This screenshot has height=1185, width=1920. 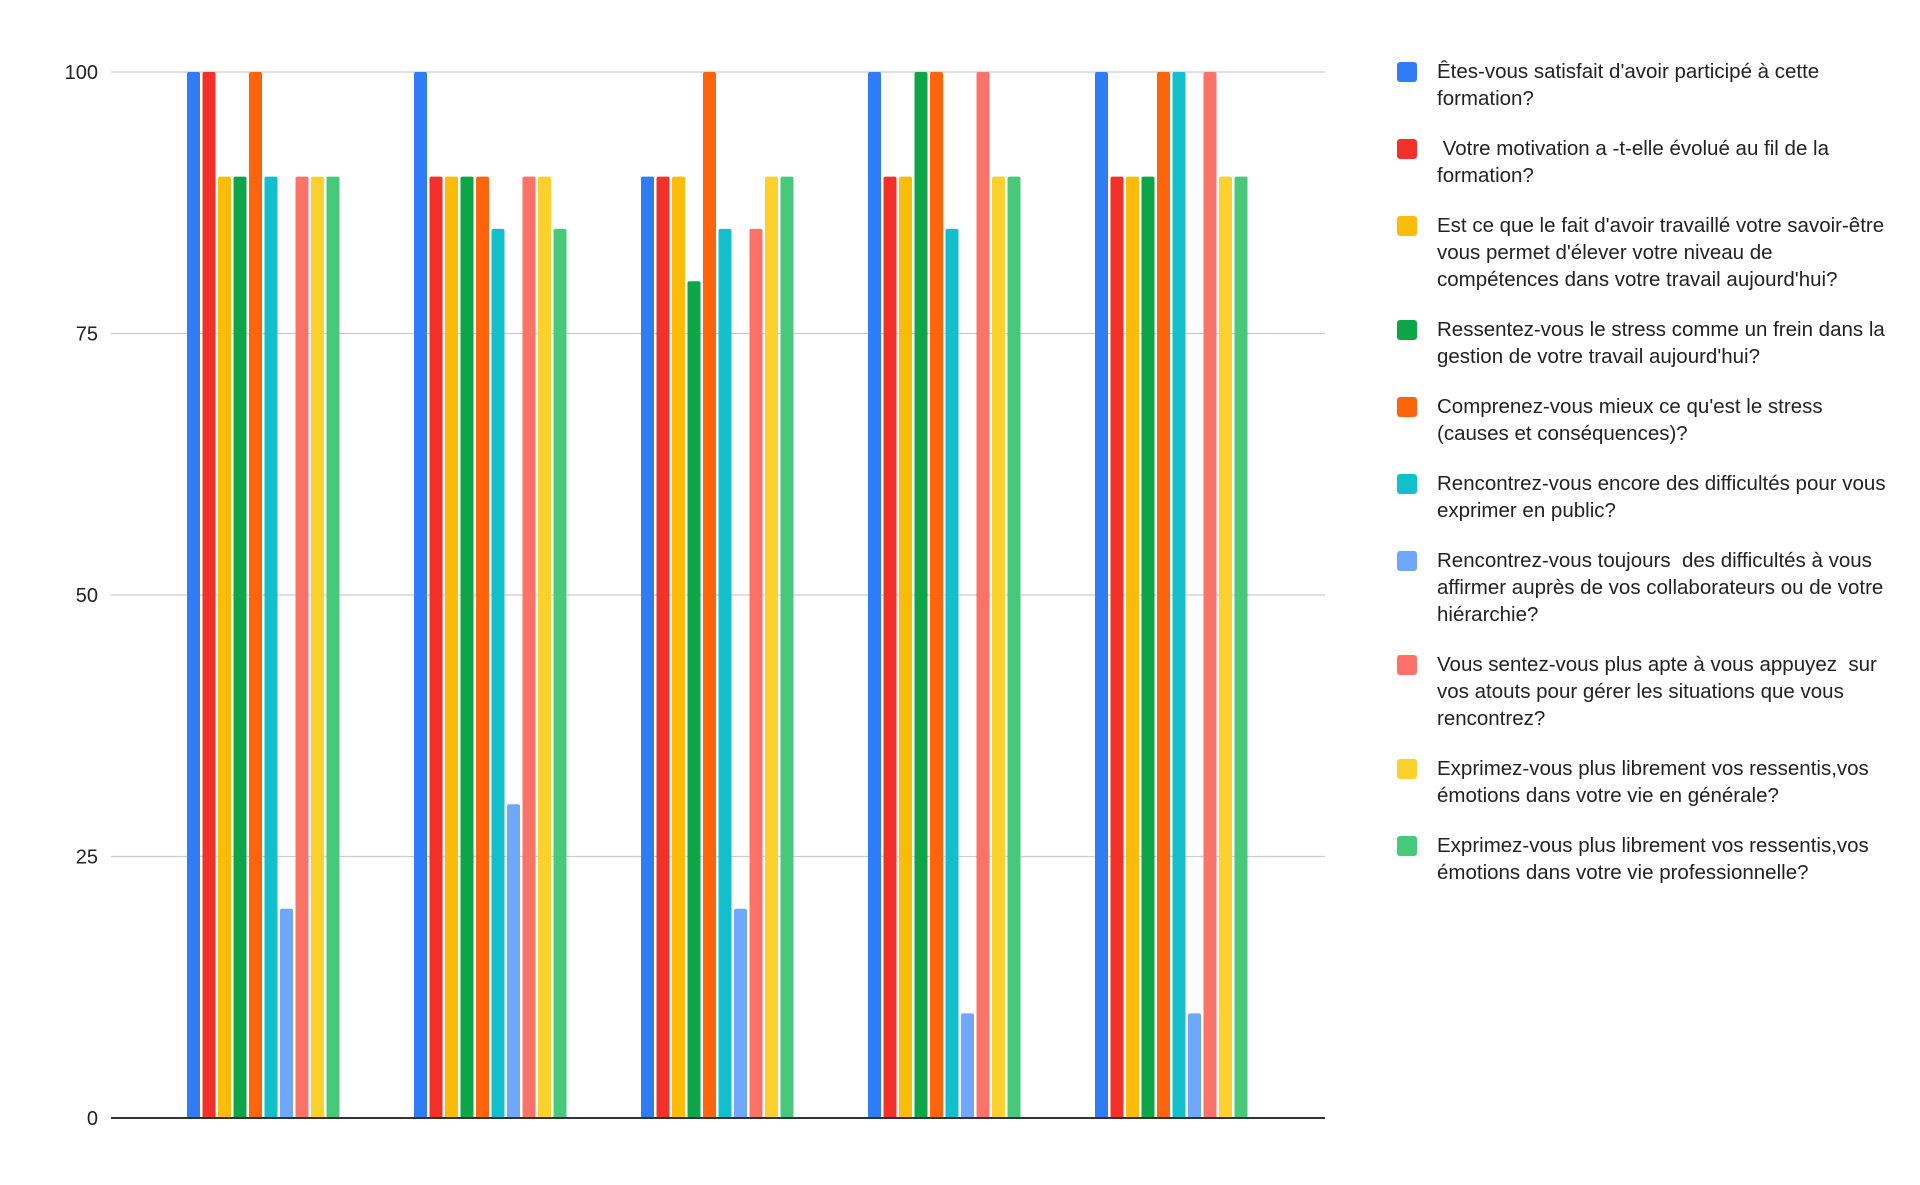 I want to click on y-tick-label: 75, so click(x=87, y=335).